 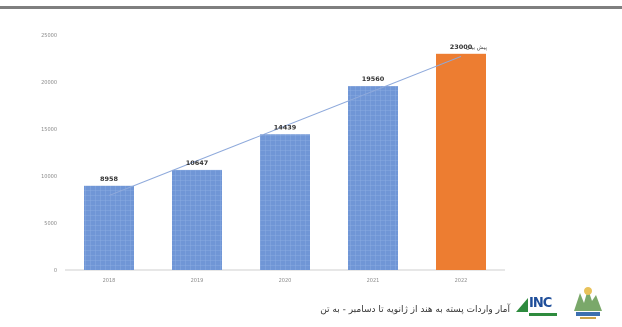 I want to click on data-label: 14439, so click(x=285, y=127).